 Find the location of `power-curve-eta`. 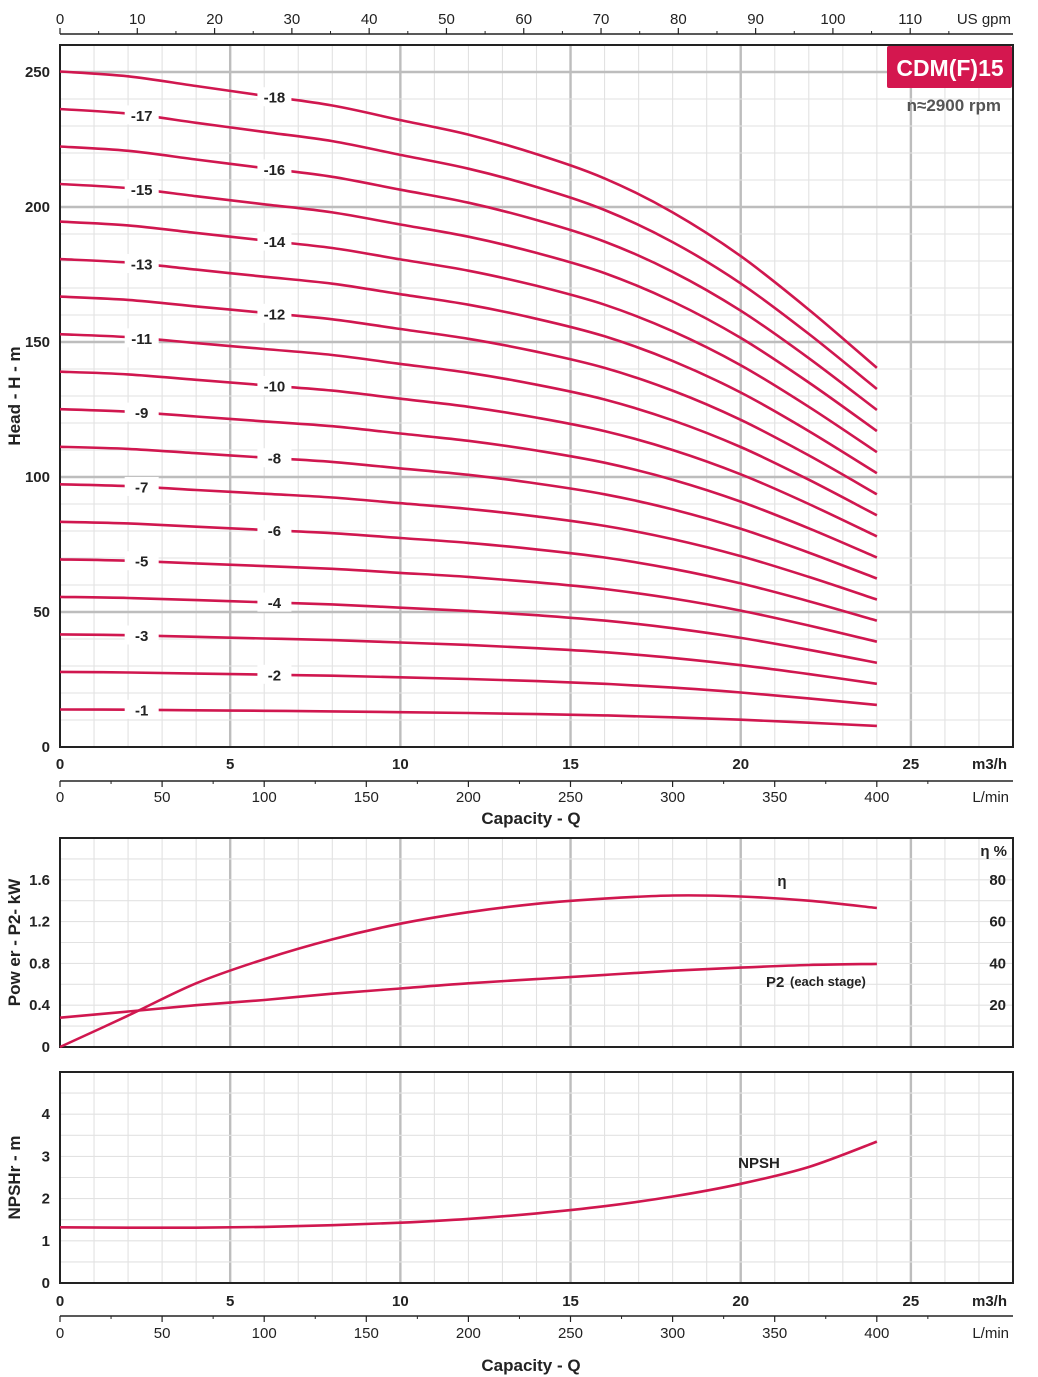

power-curve-eta is located at coordinates (468, 971).